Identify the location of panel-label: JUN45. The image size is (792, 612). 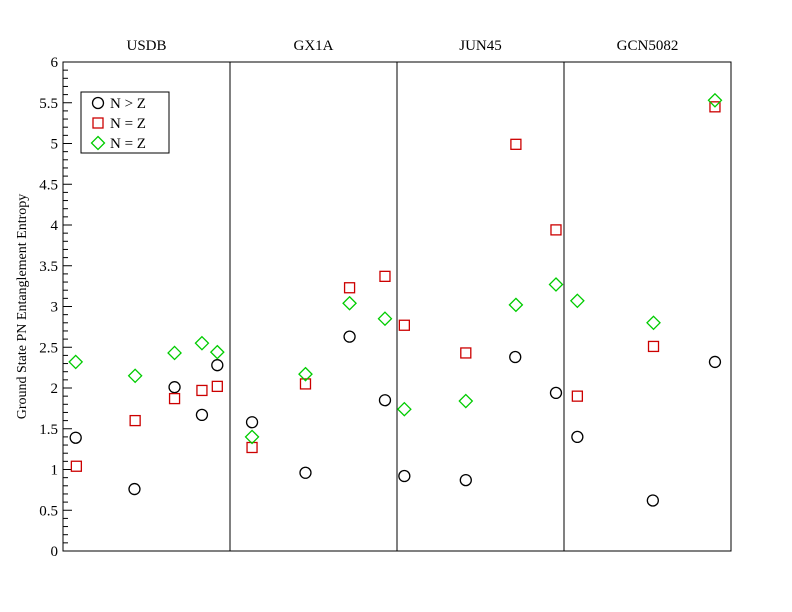
(480, 46).